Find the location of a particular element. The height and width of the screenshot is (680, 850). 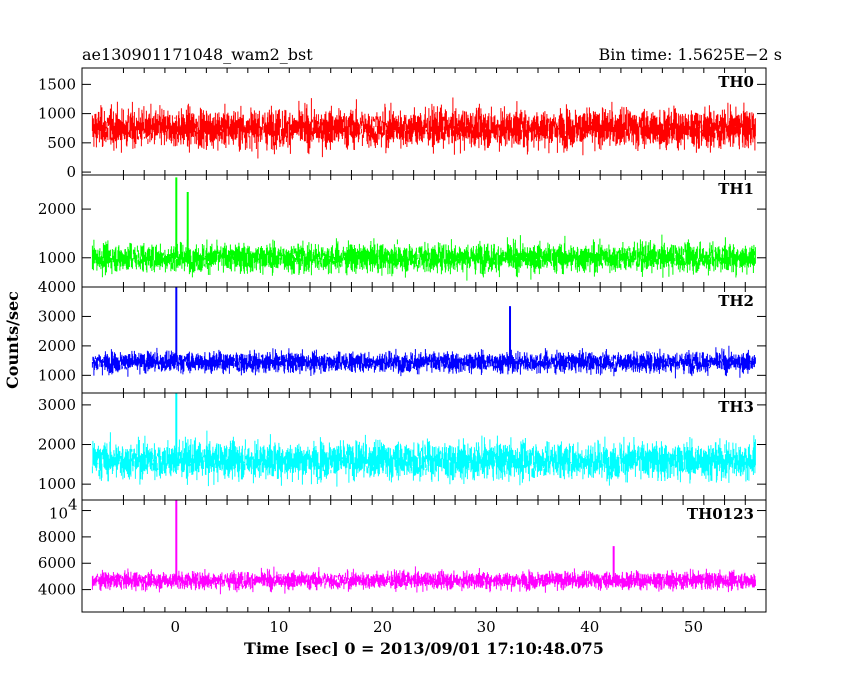

panel-th0123: 4000 6000 8000 104 TH0123 is located at coordinates (402, 554).